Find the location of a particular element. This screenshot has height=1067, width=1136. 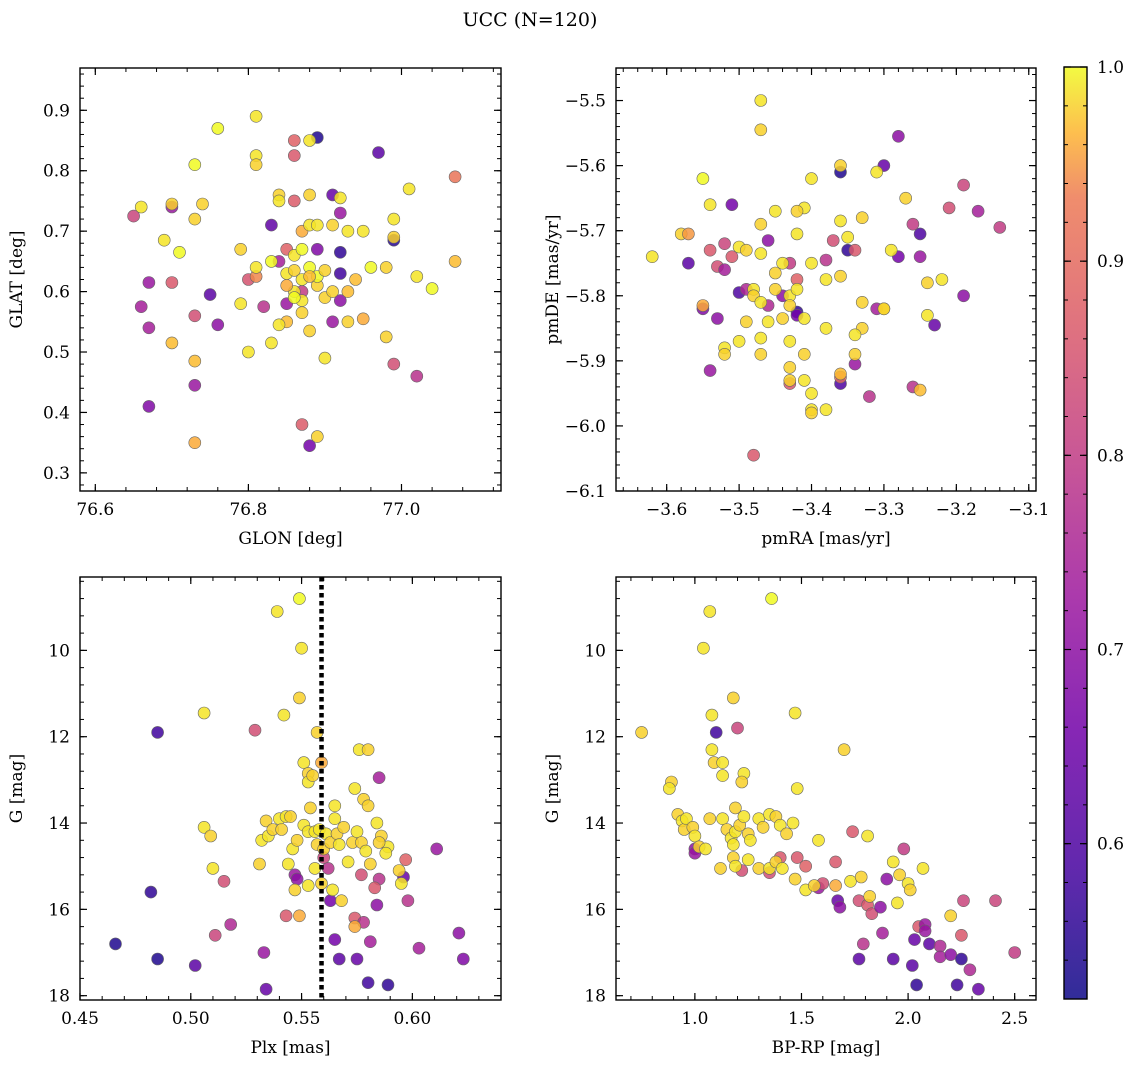

x-tick-label: −3.1 is located at coordinates (1028, 510).